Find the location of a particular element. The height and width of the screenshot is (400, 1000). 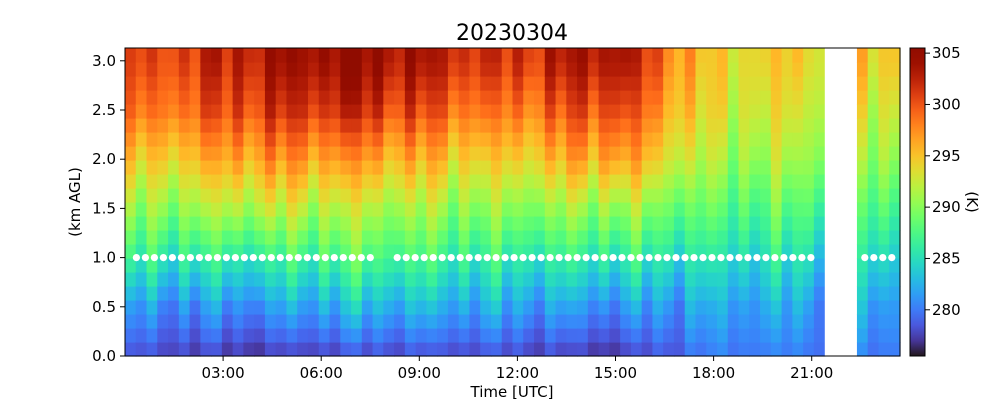

y-tick-label: 1.5 is located at coordinates (104, 208).